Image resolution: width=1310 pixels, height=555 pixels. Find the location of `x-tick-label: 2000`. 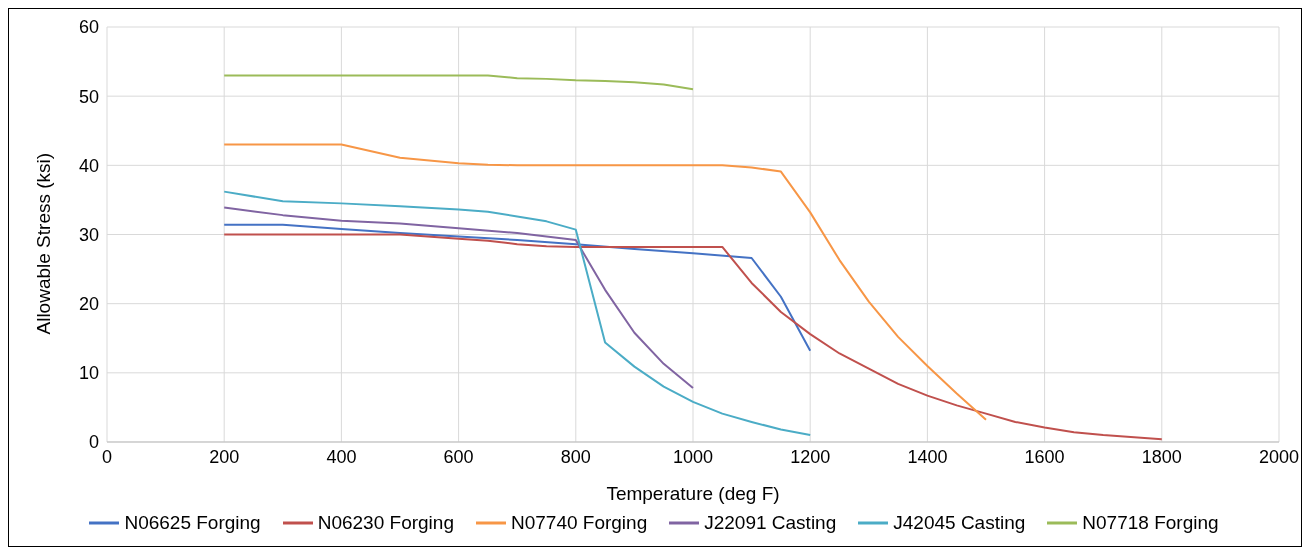

x-tick-label: 2000 is located at coordinates (1279, 456).